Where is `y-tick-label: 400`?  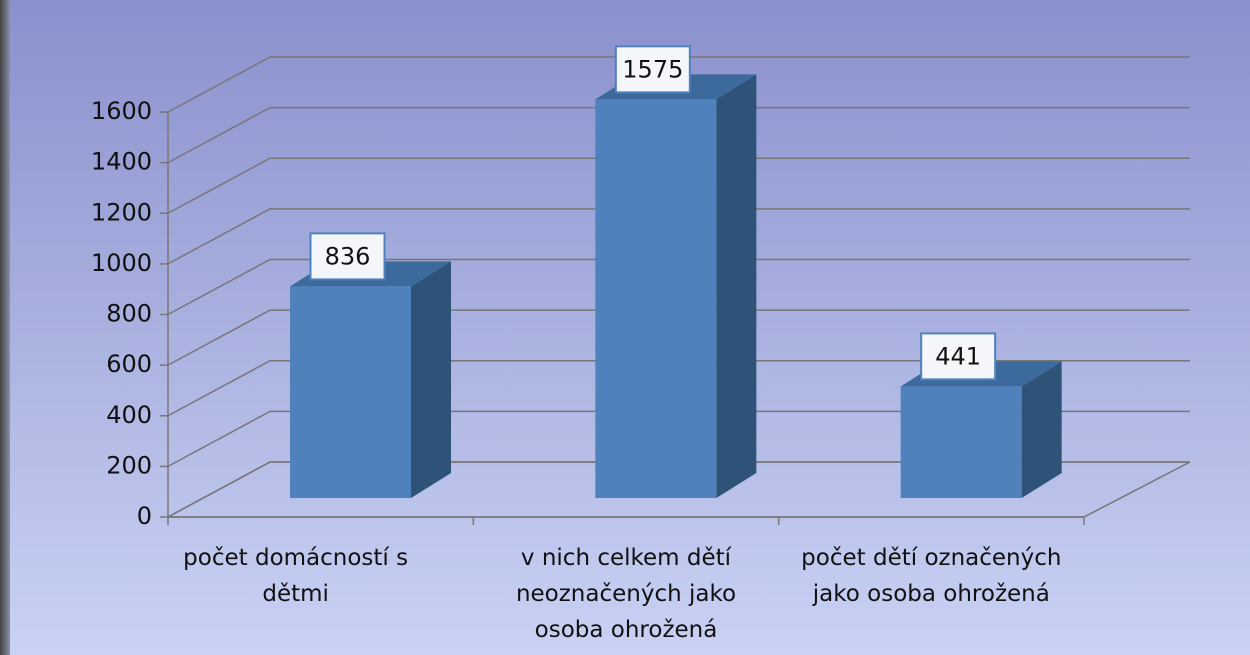 y-tick-label: 400 is located at coordinates (129, 415).